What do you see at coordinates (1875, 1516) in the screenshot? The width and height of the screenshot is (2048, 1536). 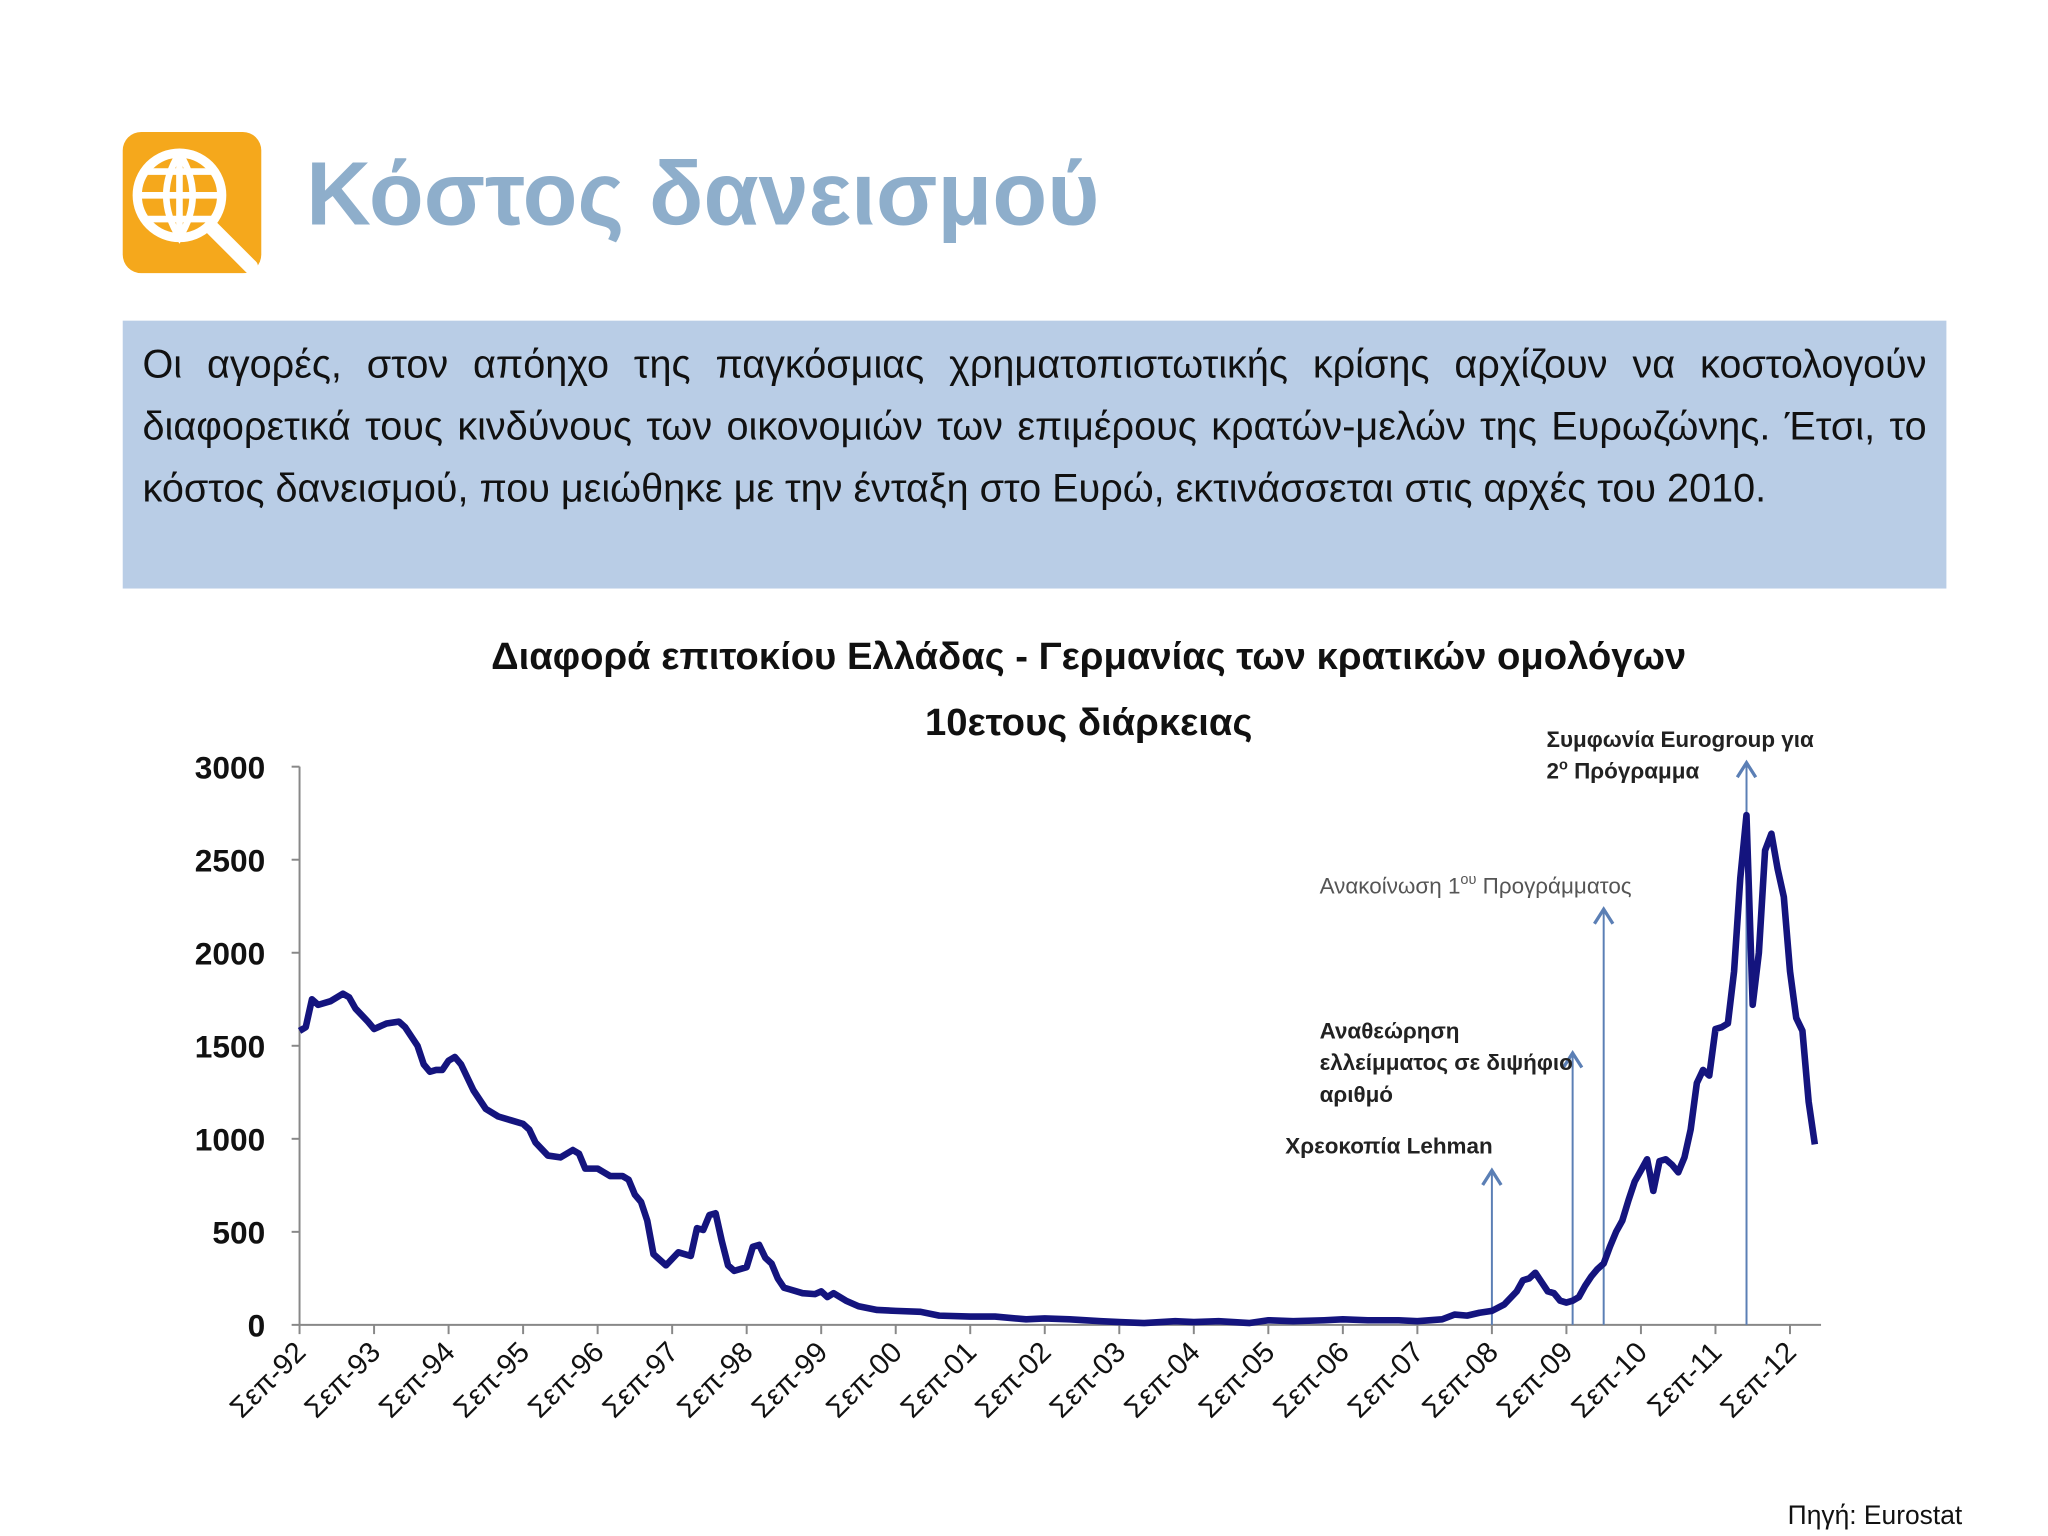 I see `source-note: Πηγή: Eurostat` at bounding box center [1875, 1516].